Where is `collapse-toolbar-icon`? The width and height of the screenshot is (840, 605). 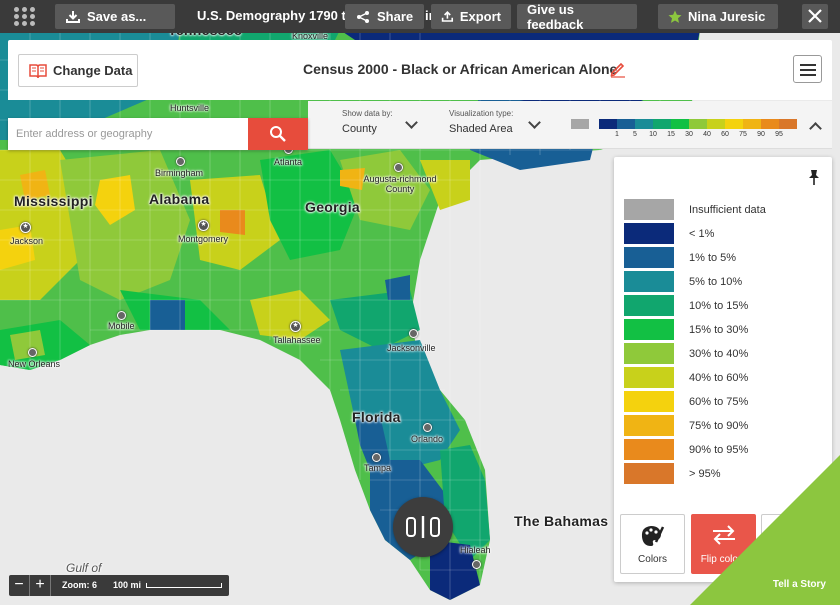
collapse-toolbar-icon is located at coordinates (815, 128).